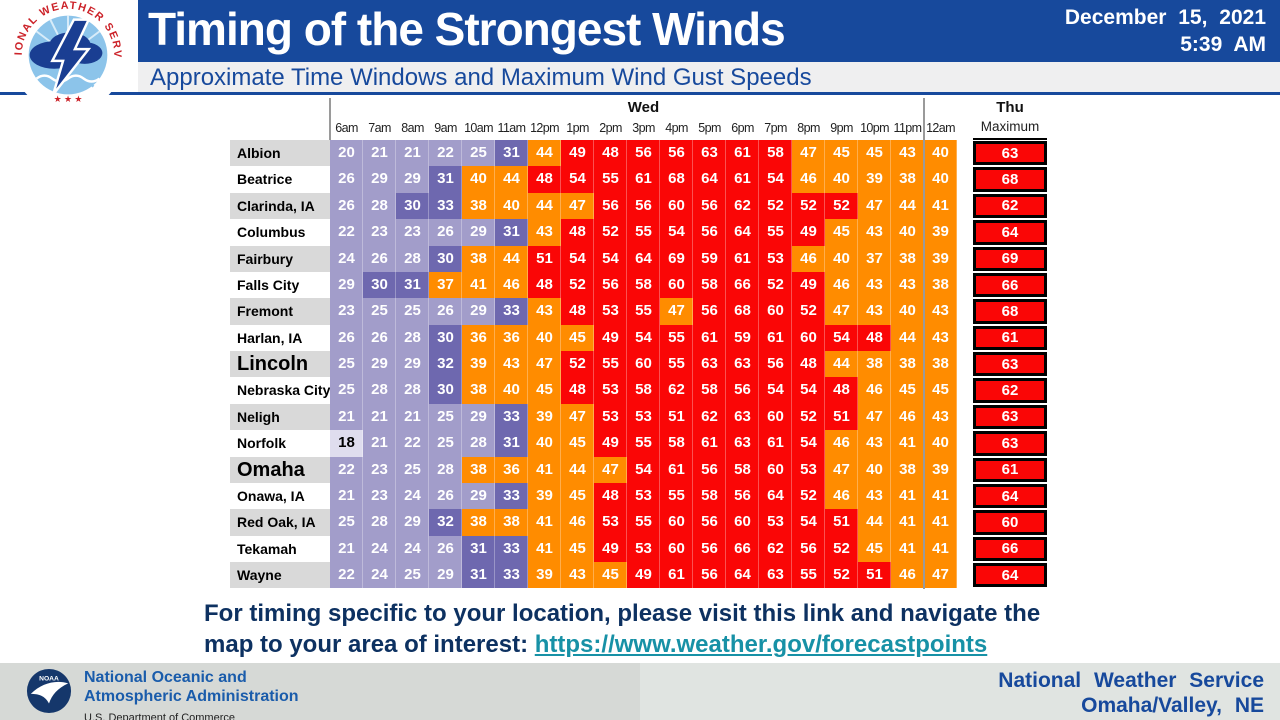 This screenshot has width=1280, height=720. I want to click on gust-cell: 47, so click(841, 311).